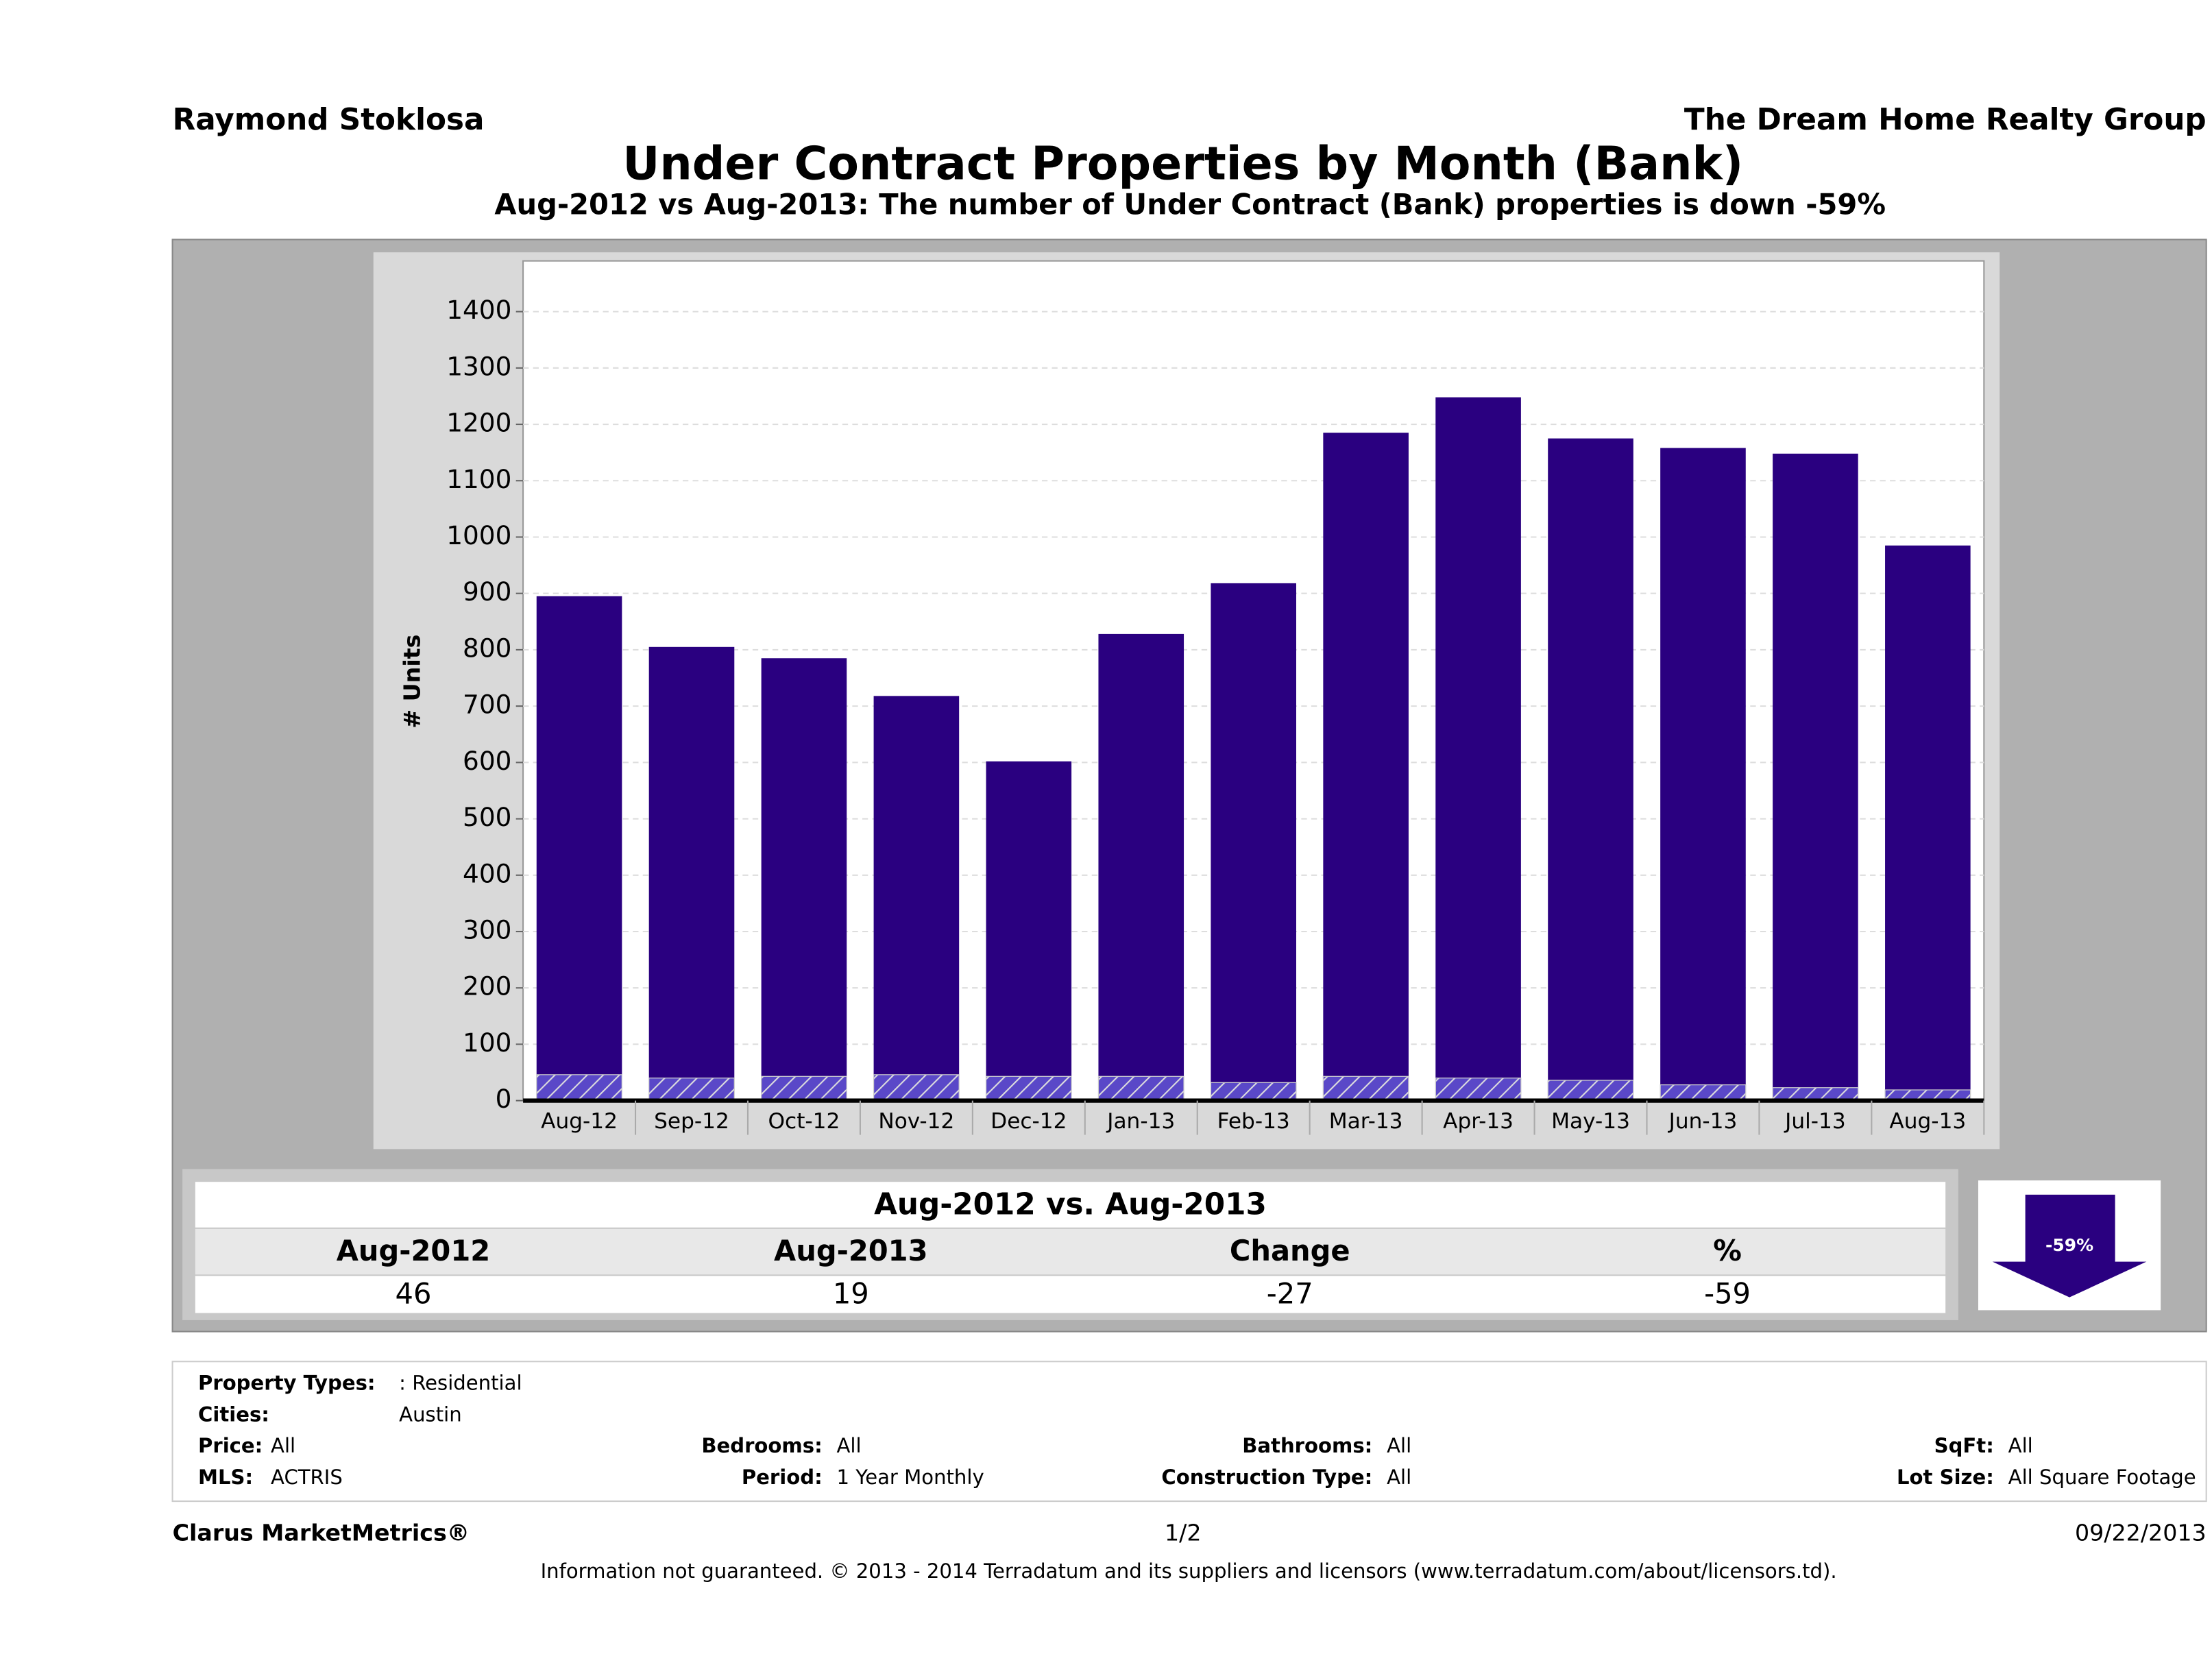 This screenshot has width=2212, height=1678. I want to click on table-value: -59, so click(1727, 1294).